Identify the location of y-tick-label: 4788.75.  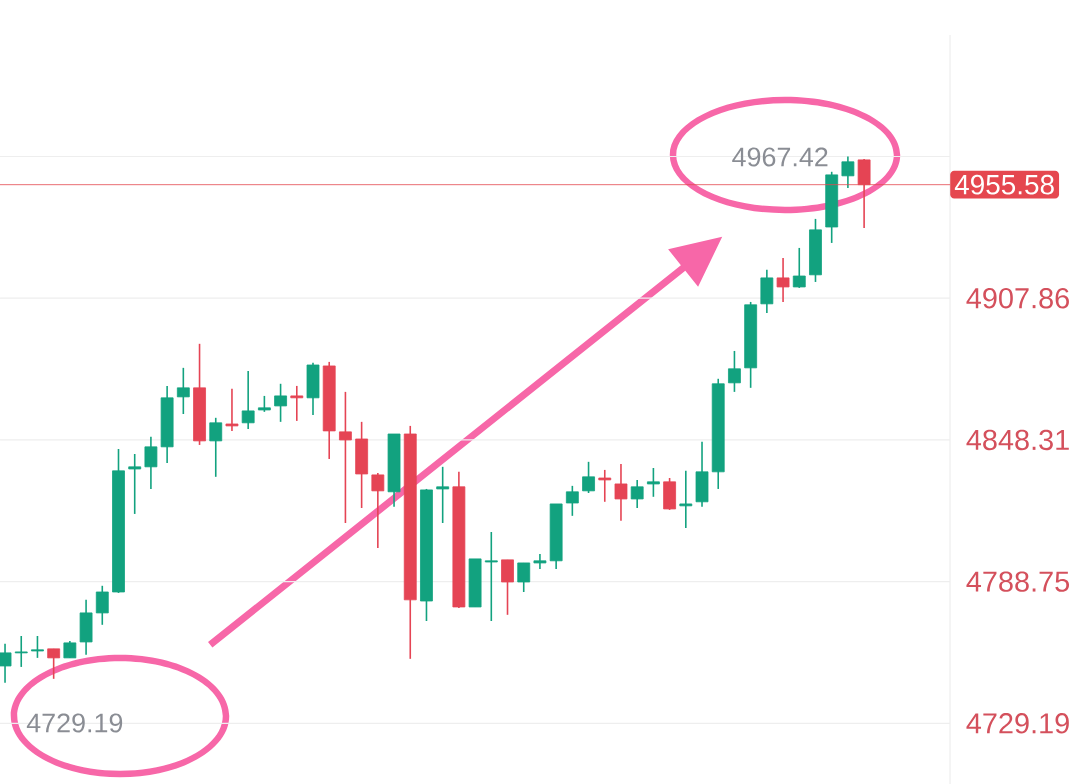
(1018, 581).